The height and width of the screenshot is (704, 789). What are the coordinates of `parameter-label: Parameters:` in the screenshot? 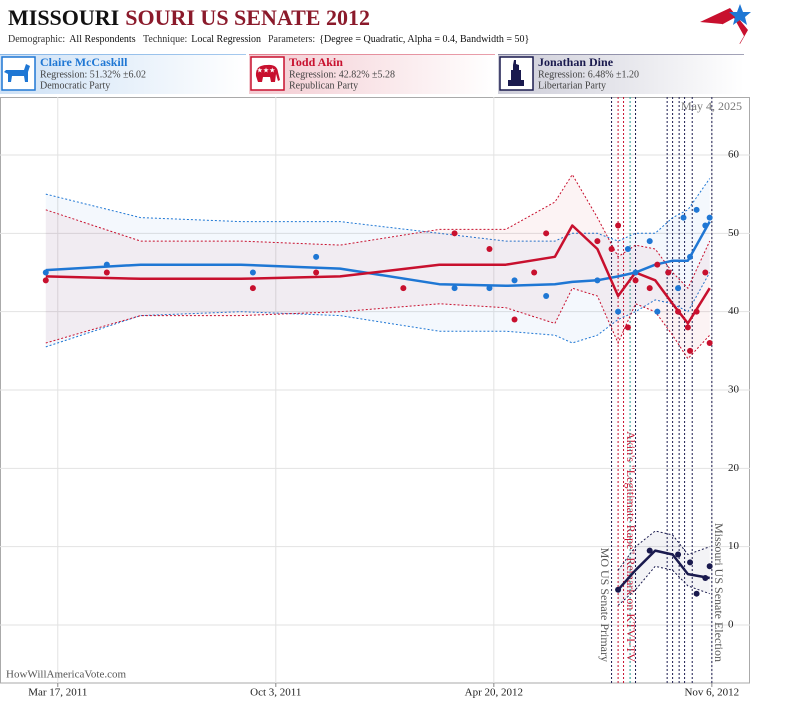 It's located at (291, 39).